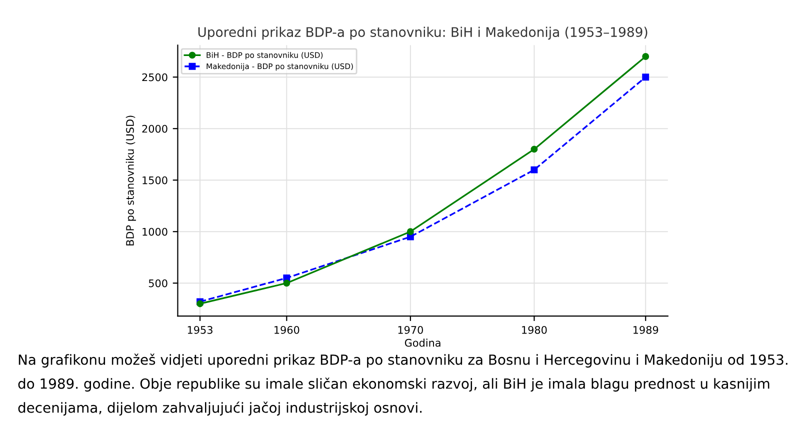  What do you see at coordinates (155, 180) in the screenshot?
I see `y-tick-label: 1500` at bounding box center [155, 180].